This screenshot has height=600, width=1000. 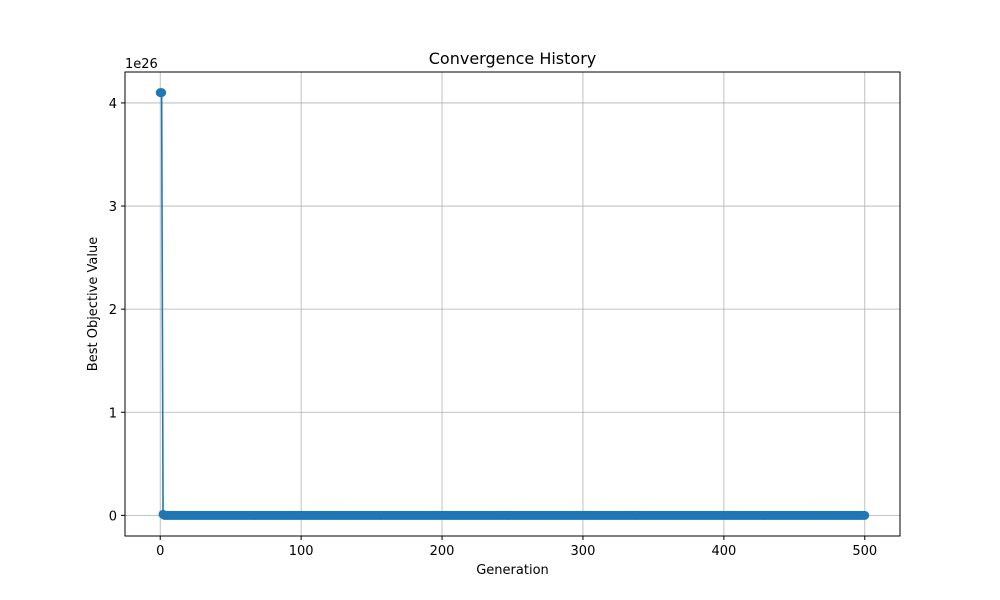 What do you see at coordinates (113, 207) in the screenshot?
I see `y-tick-label: 3` at bounding box center [113, 207].